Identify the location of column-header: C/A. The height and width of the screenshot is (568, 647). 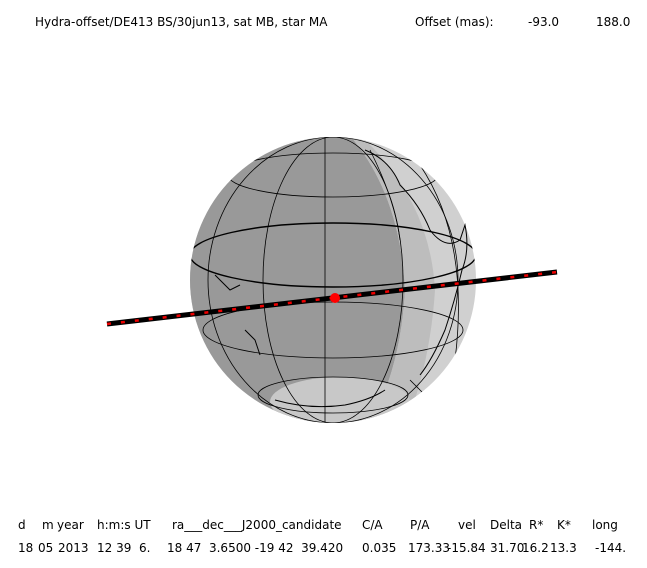
(372, 525).